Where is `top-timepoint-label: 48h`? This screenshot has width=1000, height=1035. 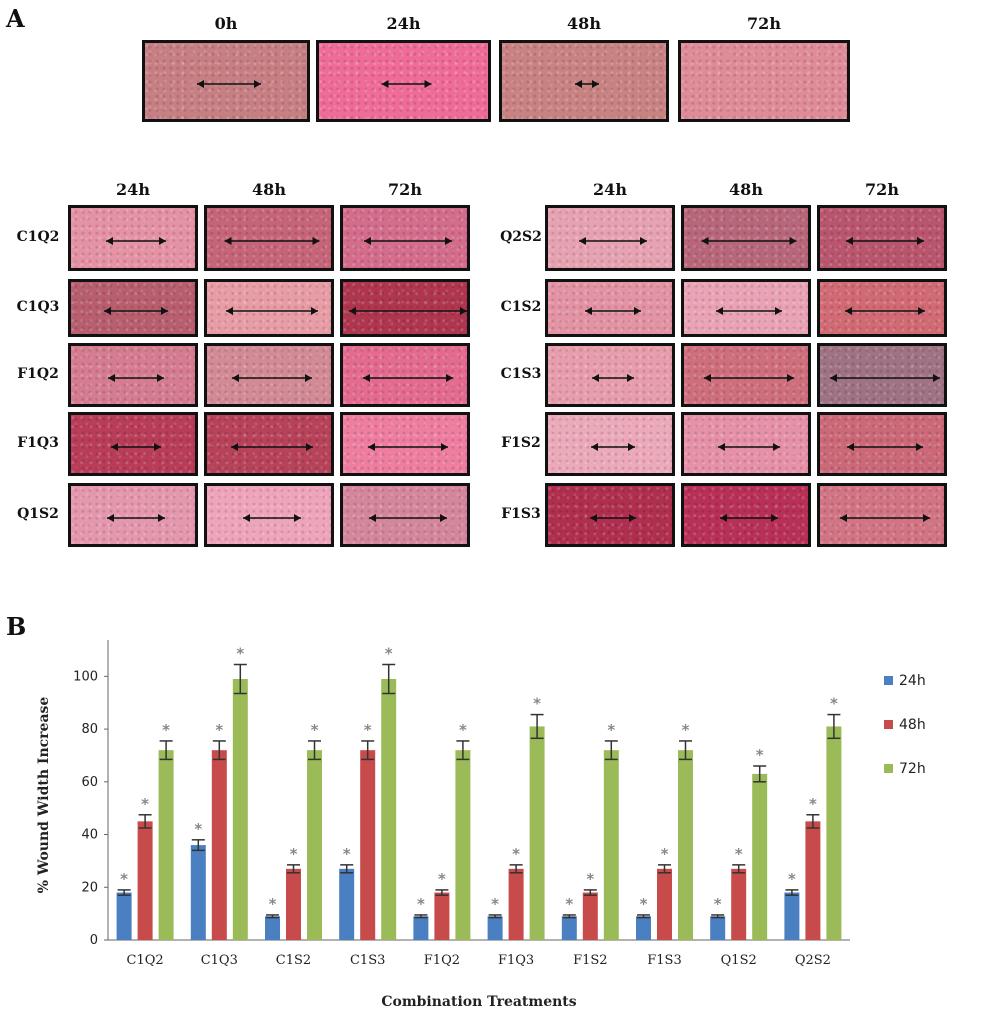 top-timepoint-label: 48h is located at coordinates (584, 23).